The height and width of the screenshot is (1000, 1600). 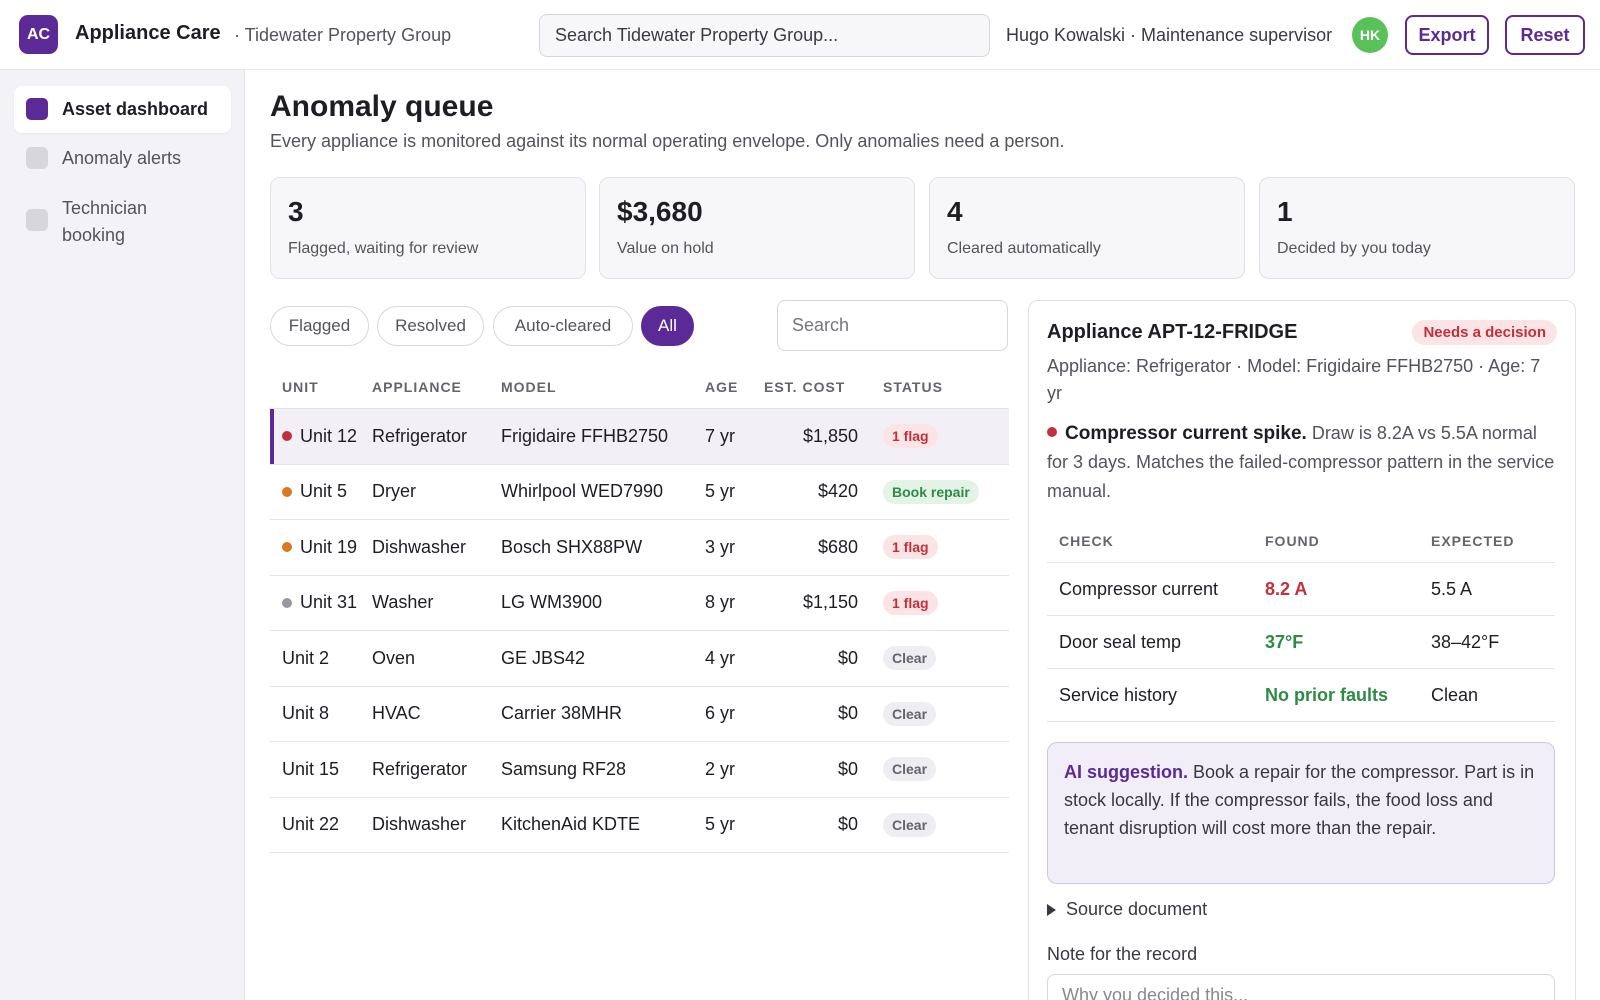 I want to click on cell-est-cost: $1,850, so click(x=830, y=435).